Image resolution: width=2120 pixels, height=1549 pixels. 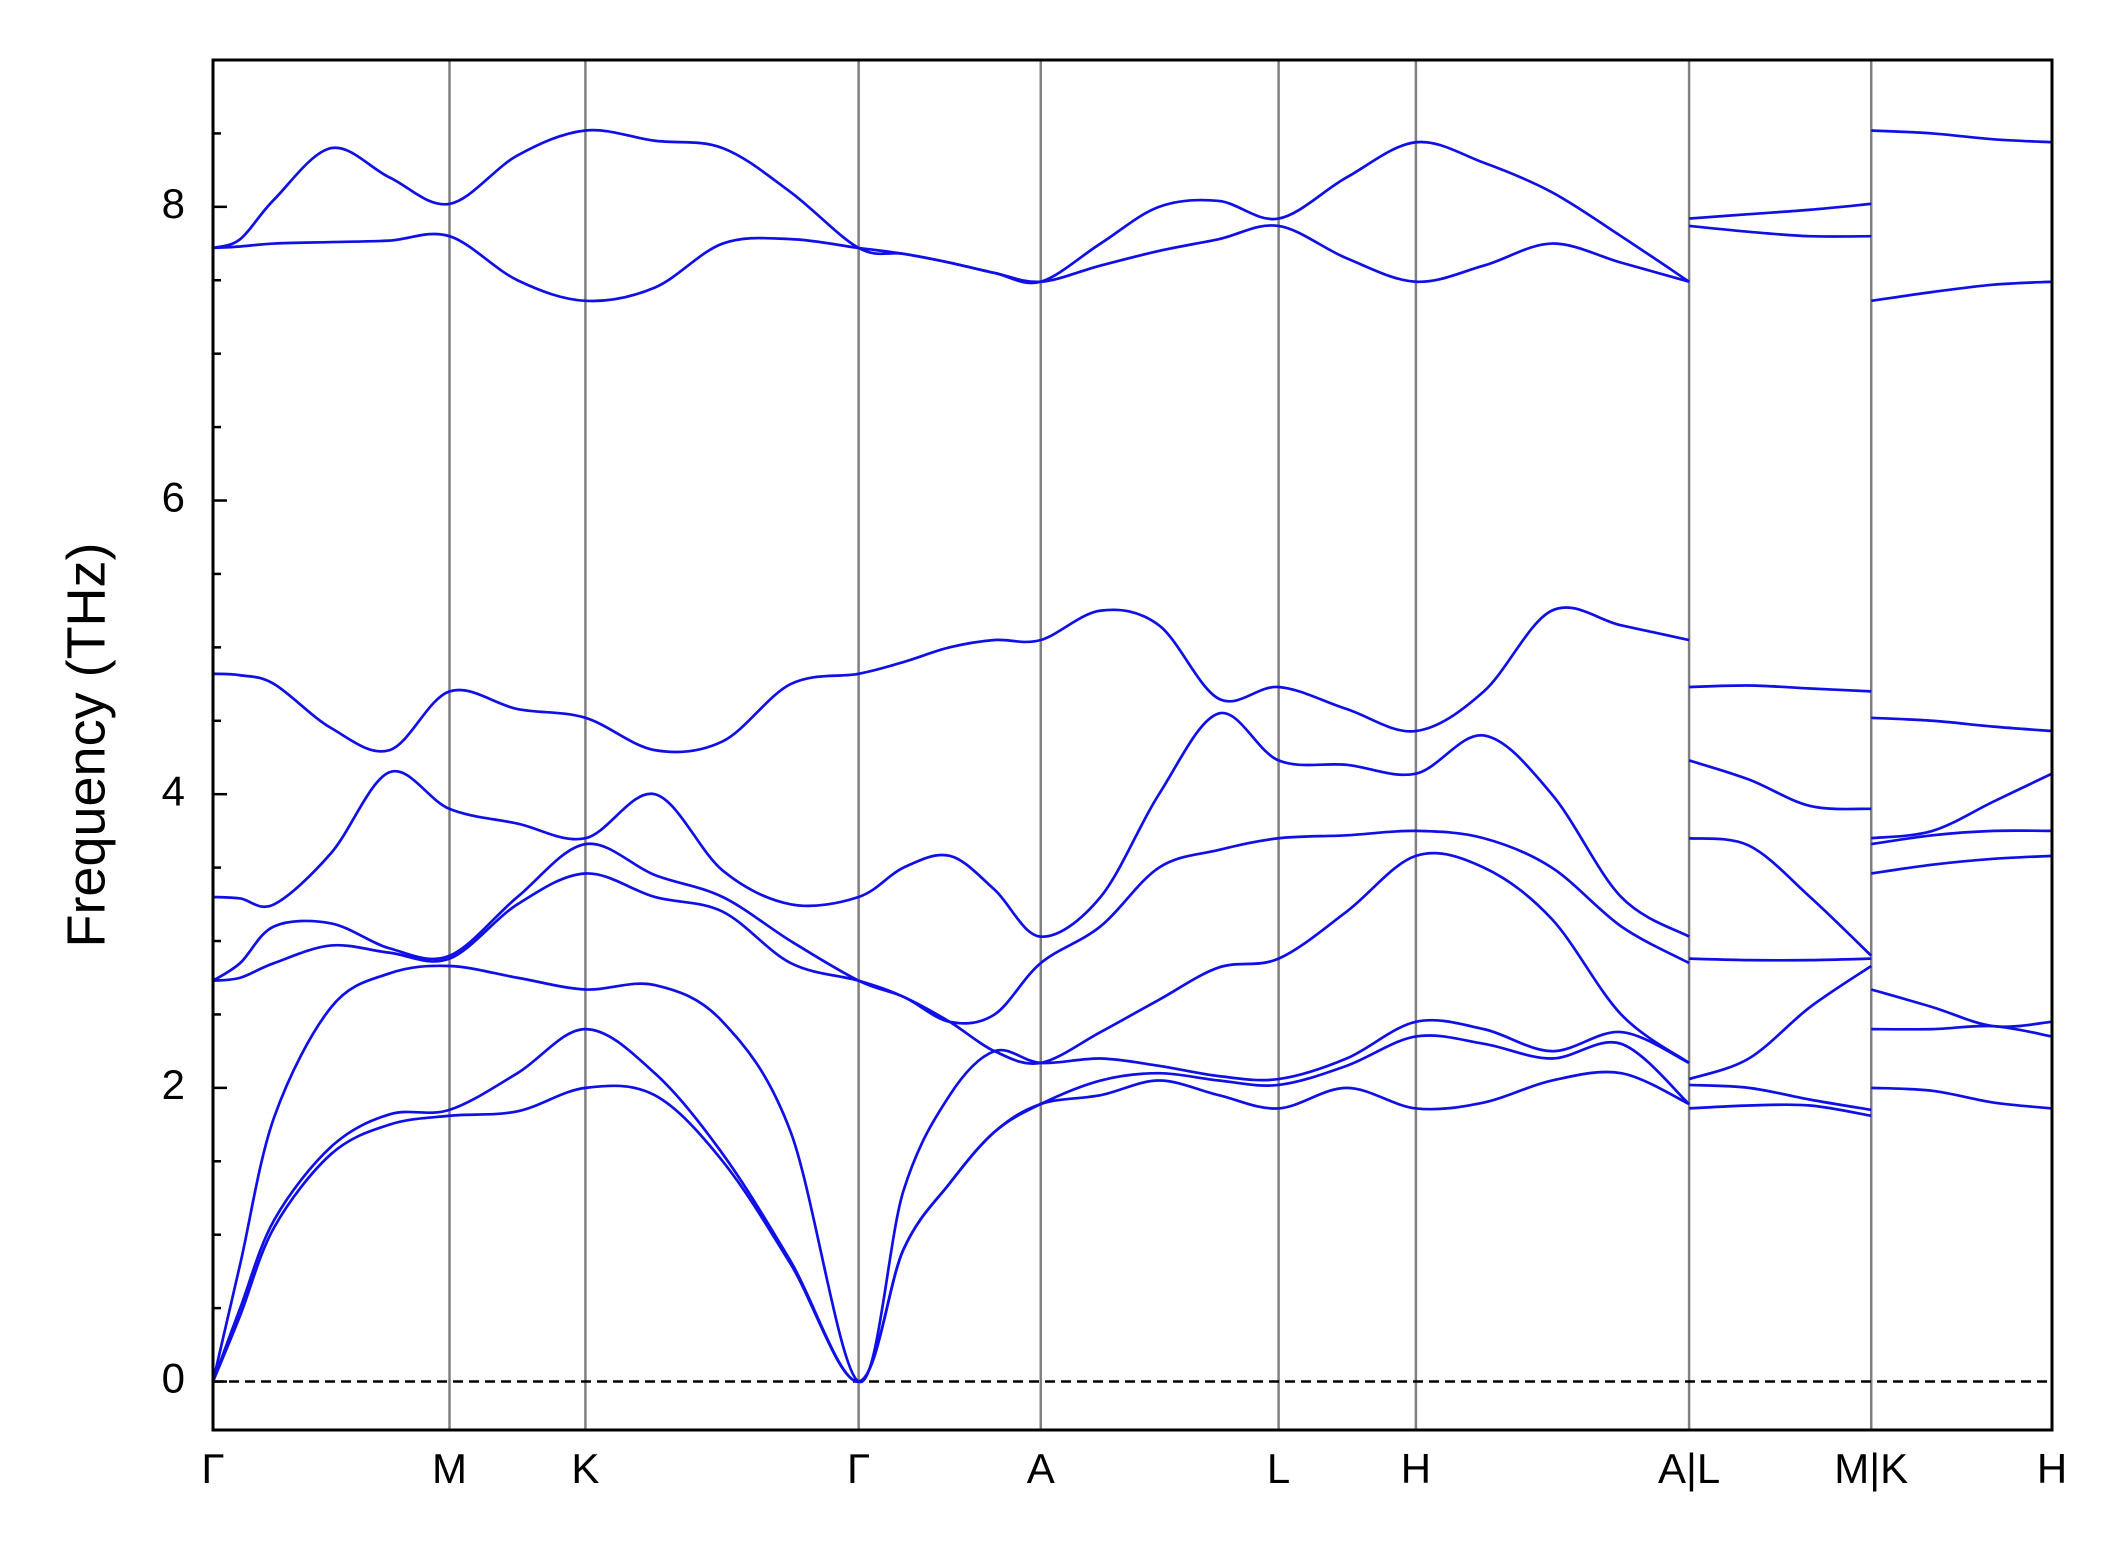 What do you see at coordinates (1871, 1468) in the screenshot?
I see `x-tick-label: M|K` at bounding box center [1871, 1468].